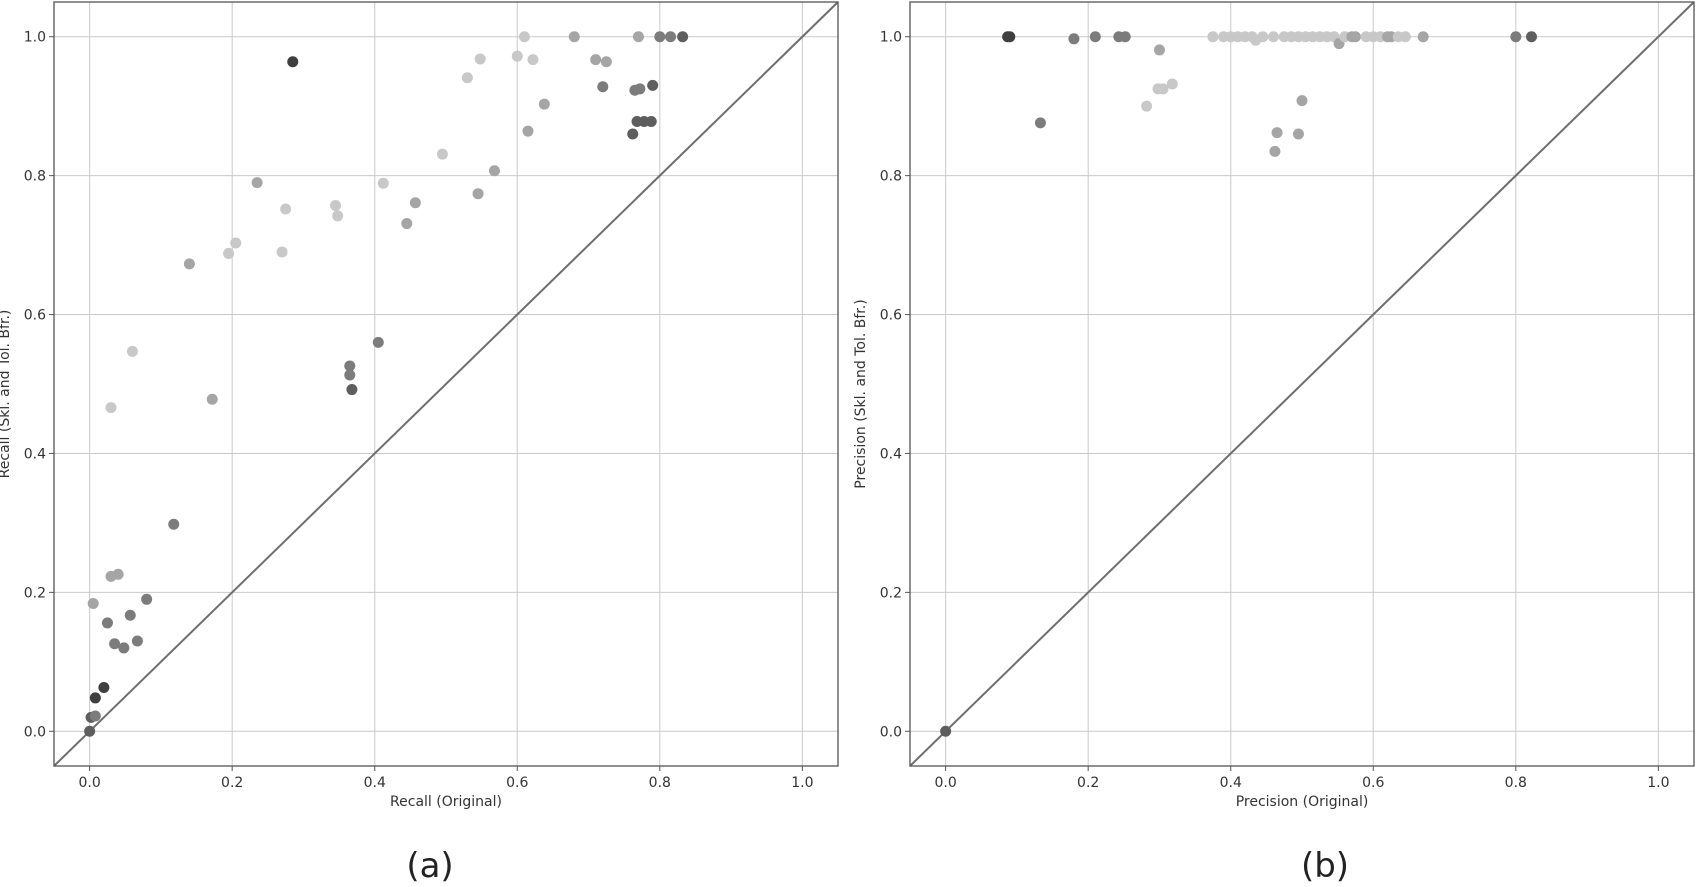 The height and width of the screenshot is (887, 1697). What do you see at coordinates (446, 802) in the screenshot?
I see `x-axis-label: Recall (Original)` at bounding box center [446, 802].